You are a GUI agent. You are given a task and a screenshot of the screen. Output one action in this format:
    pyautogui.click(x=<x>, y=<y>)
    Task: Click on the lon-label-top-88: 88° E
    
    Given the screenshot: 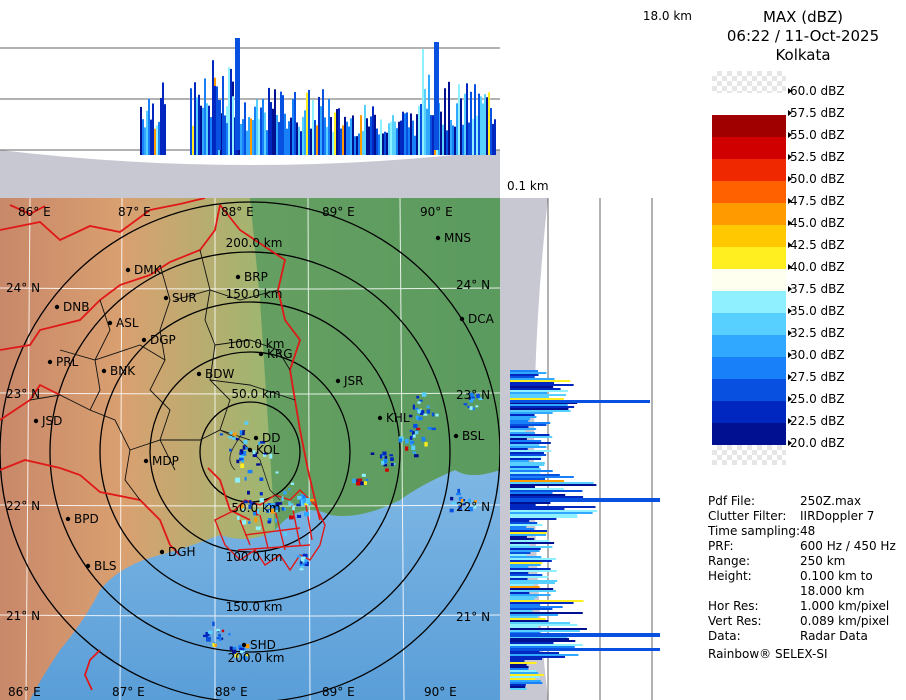 What is the action you would take?
    pyautogui.click(x=237, y=212)
    